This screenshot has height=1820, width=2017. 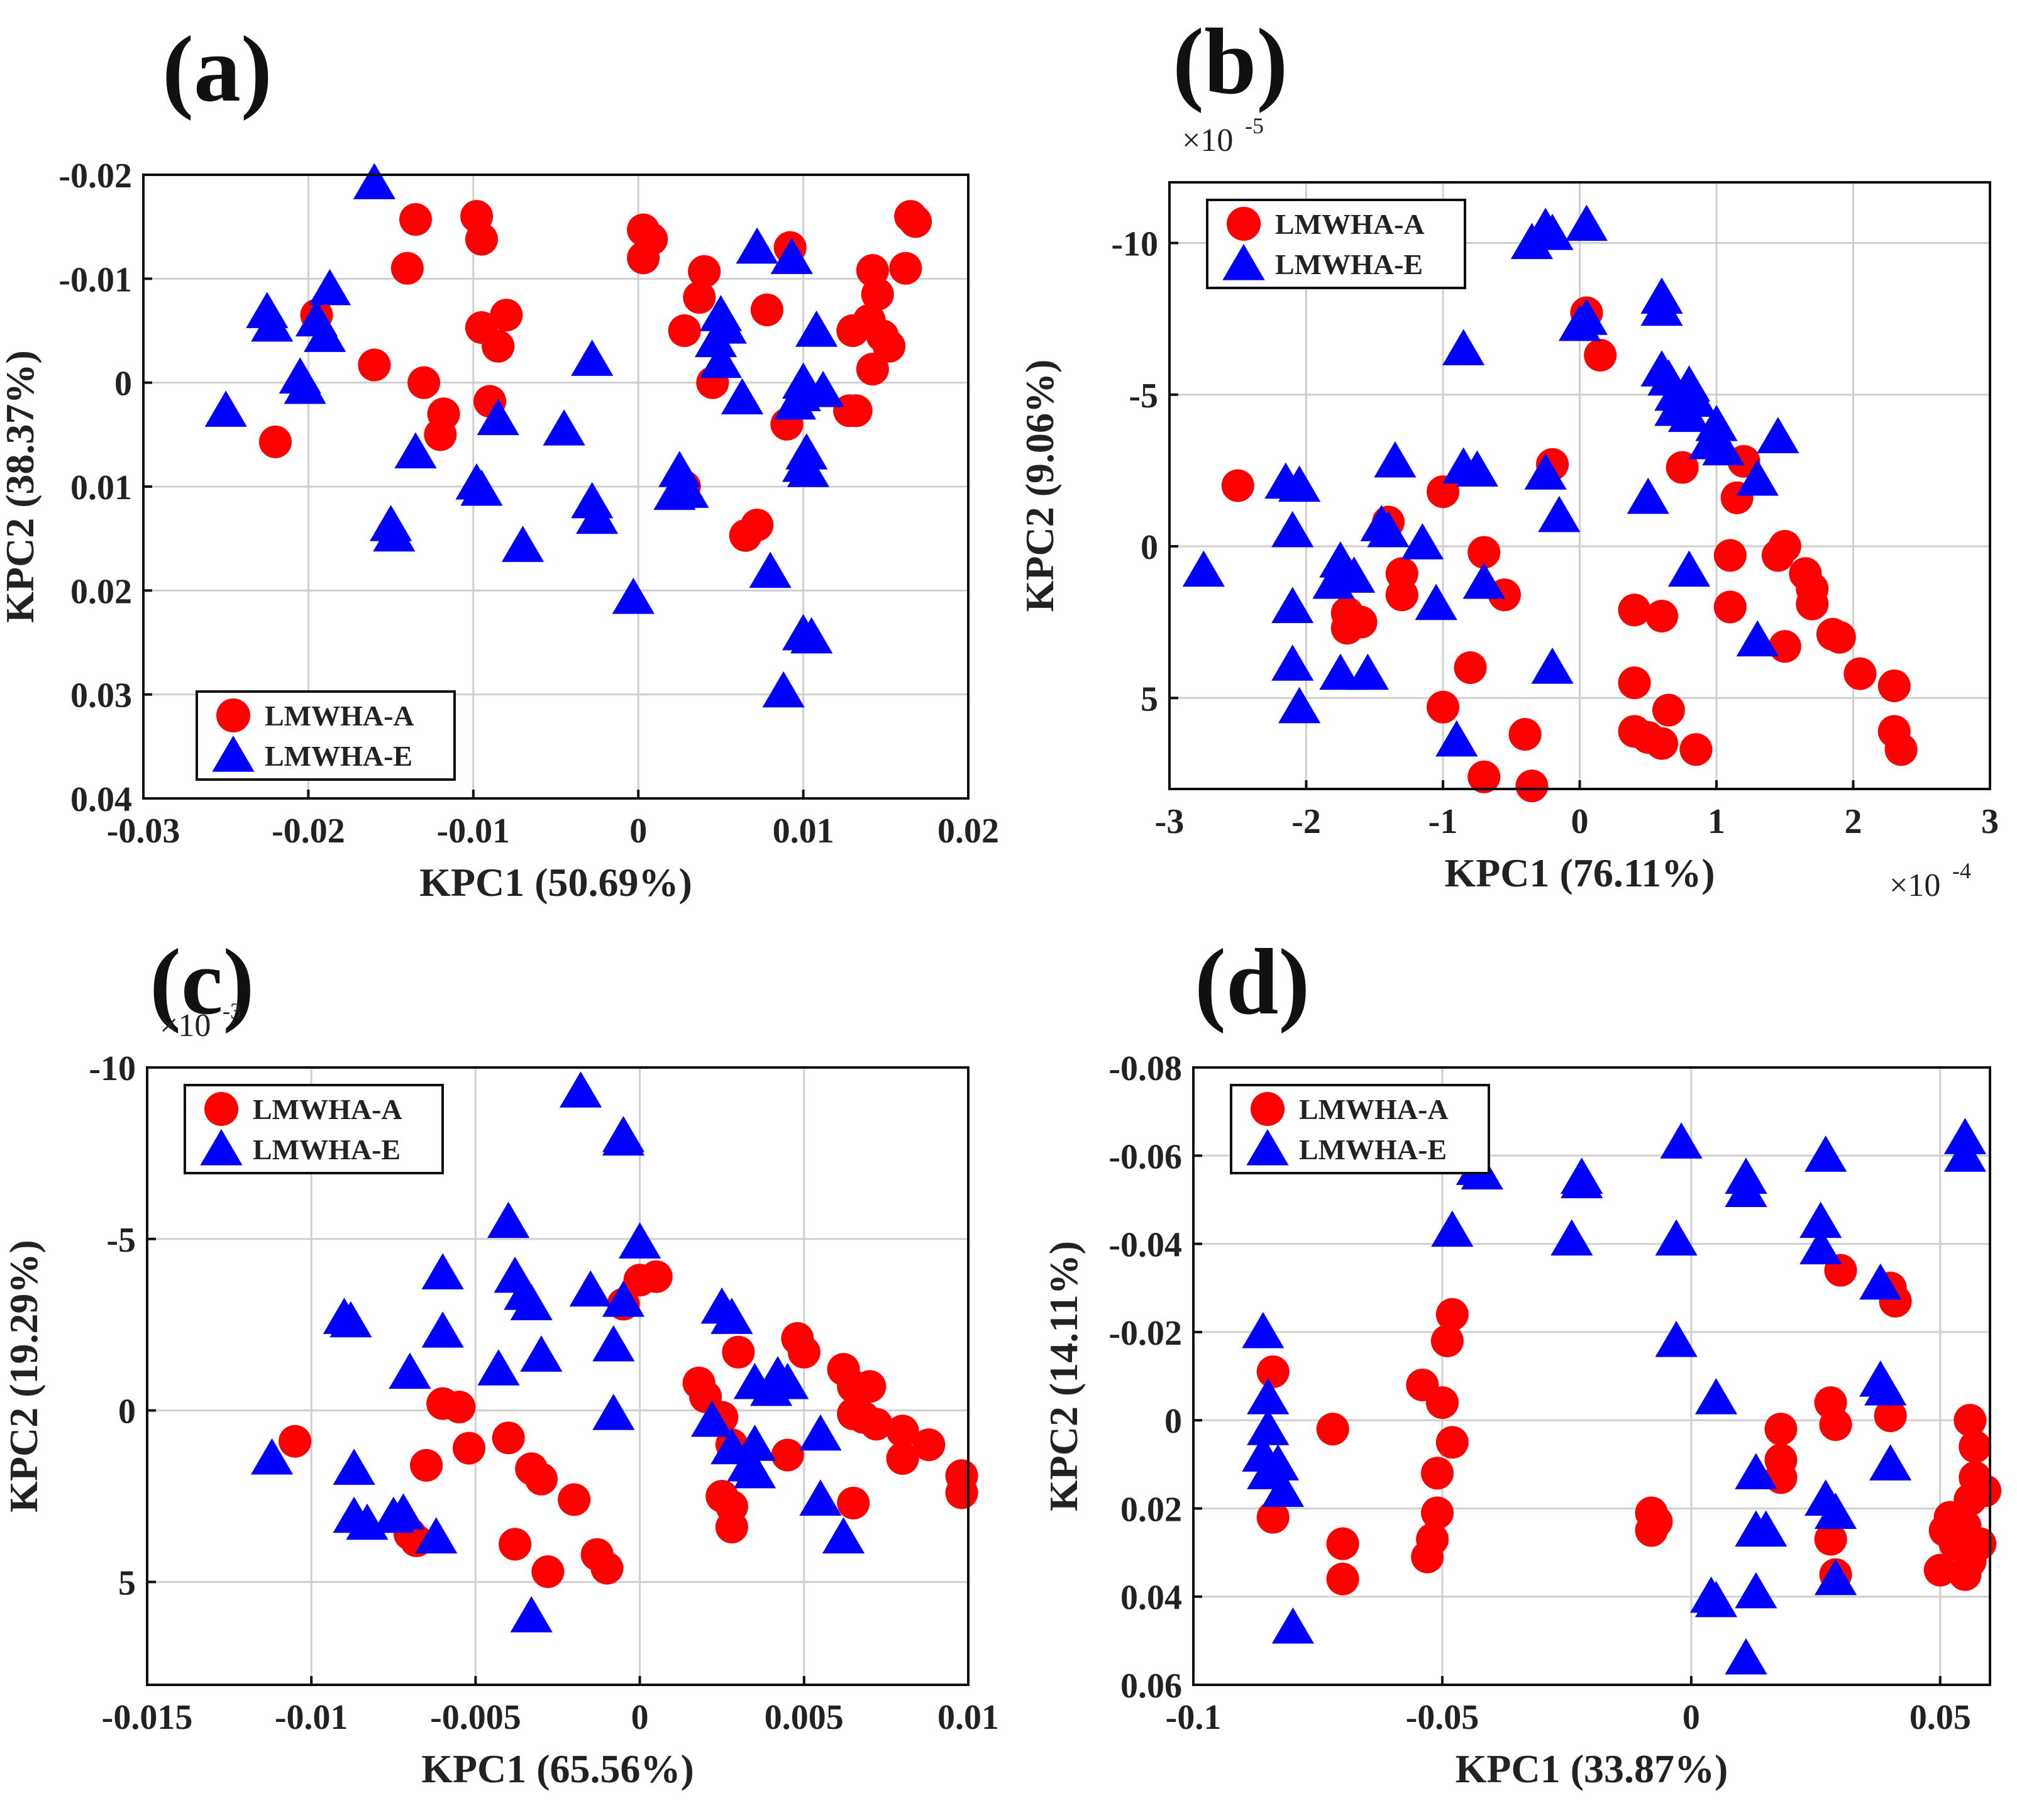 I want to click on y-tick-label: -0.01, so click(x=95, y=279).